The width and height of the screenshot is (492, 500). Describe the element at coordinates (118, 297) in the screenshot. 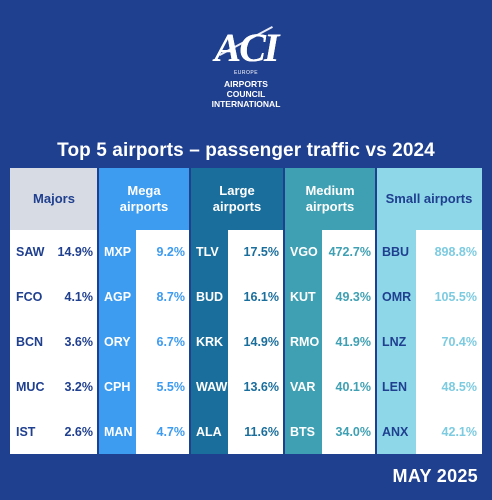

I see `airport-code: AGP` at that location.